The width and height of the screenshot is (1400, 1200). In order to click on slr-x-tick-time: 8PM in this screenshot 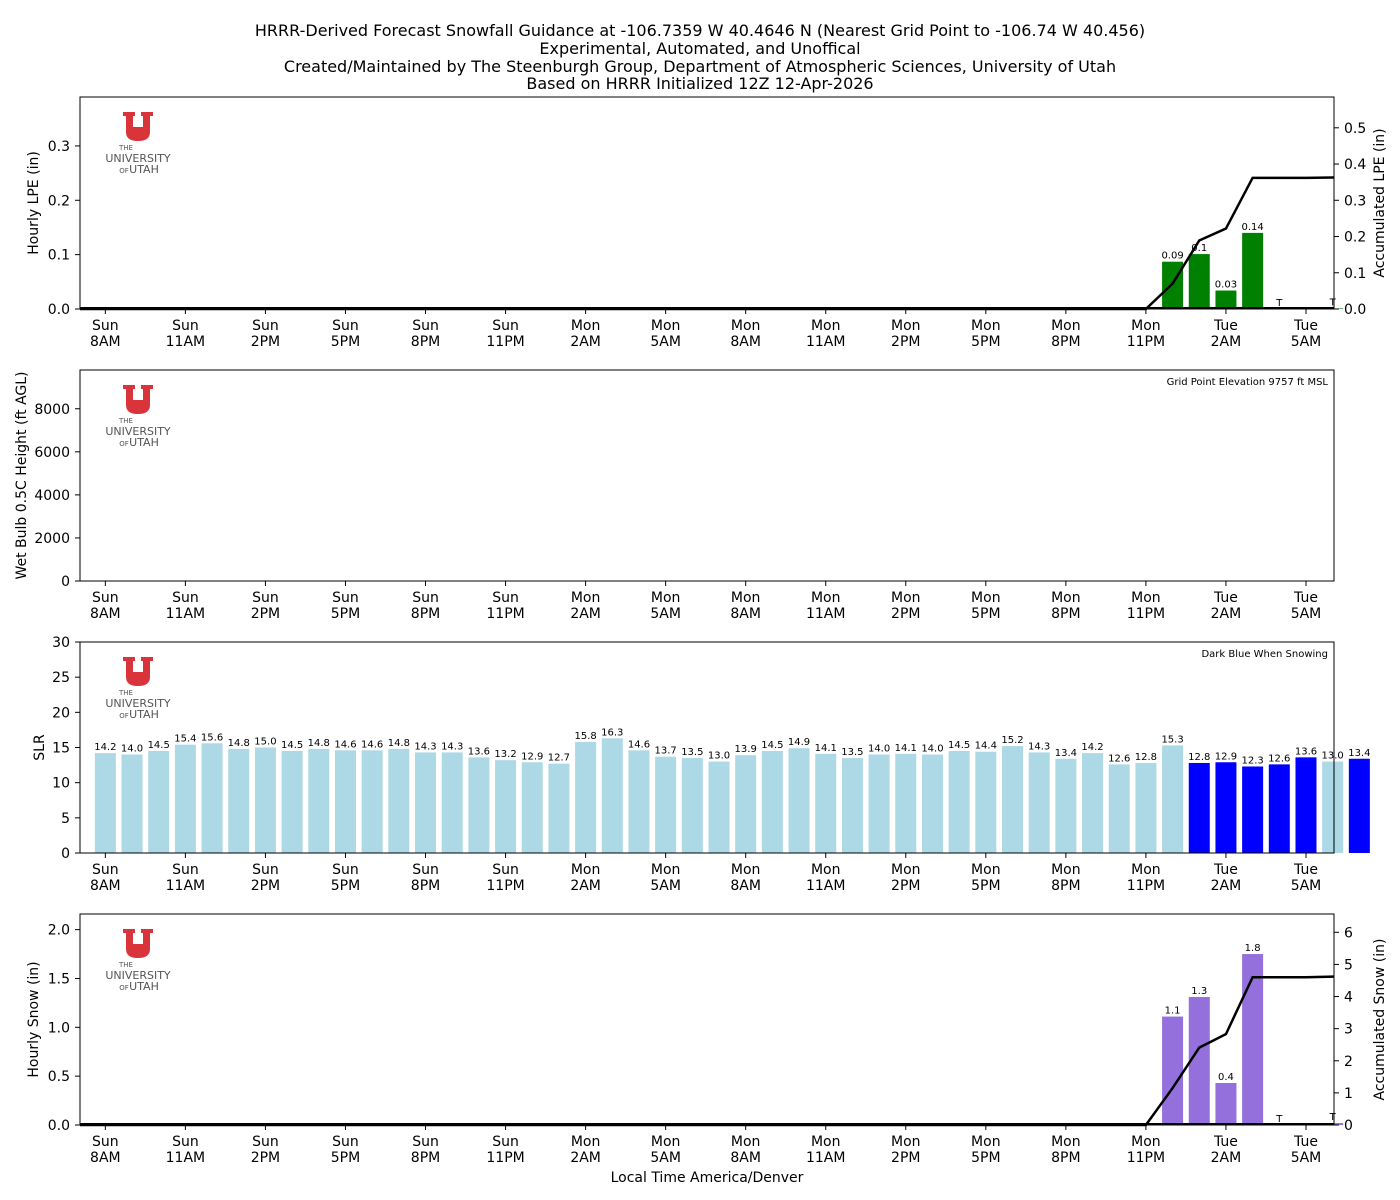, I will do `click(425, 886)`.